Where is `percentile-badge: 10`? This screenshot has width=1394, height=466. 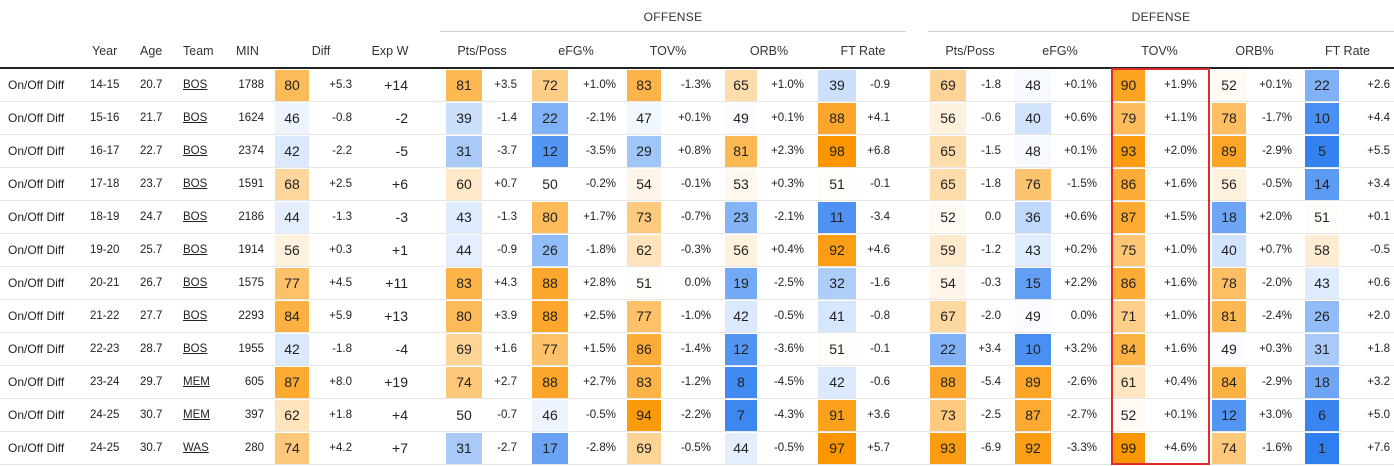 percentile-badge: 10 is located at coordinates (1322, 118).